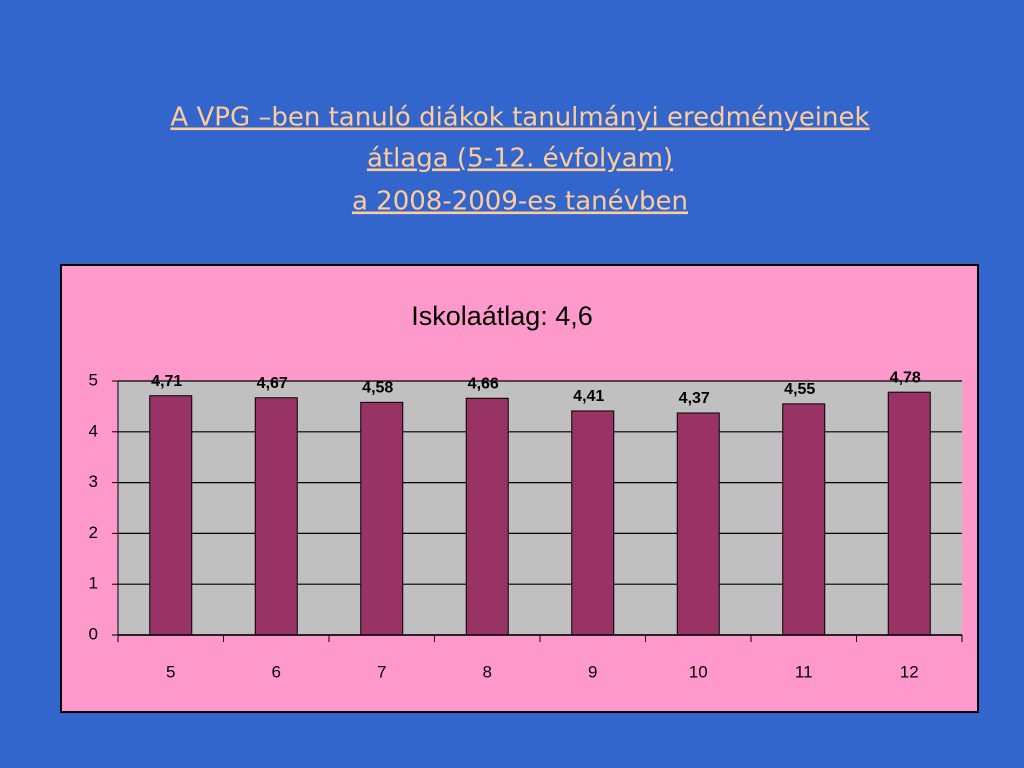  I want to click on y-tick-label: 4, so click(93, 430).